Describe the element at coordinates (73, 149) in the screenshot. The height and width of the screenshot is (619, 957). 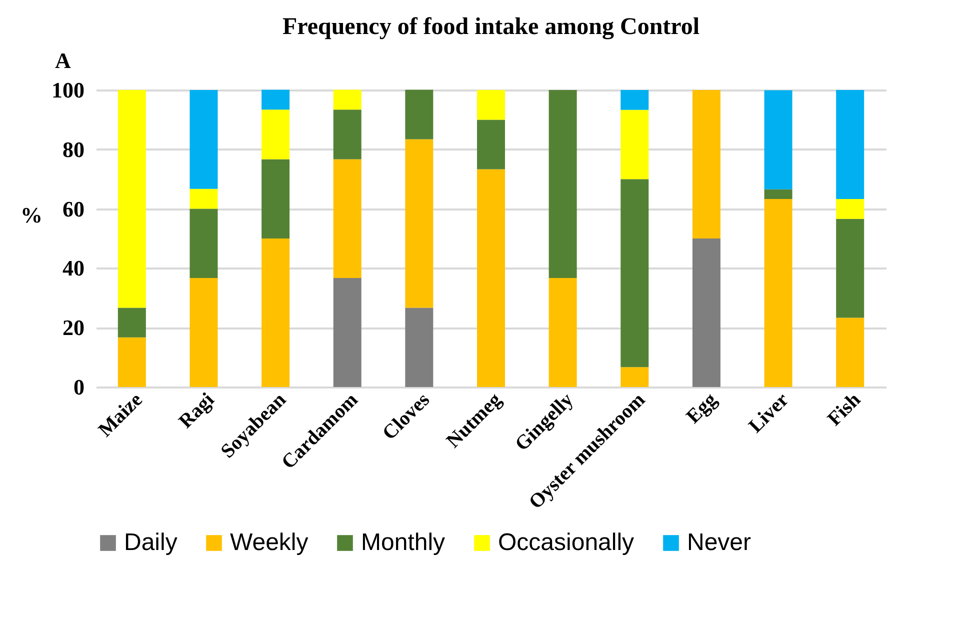
I see `y-tick-label: 80` at that location.